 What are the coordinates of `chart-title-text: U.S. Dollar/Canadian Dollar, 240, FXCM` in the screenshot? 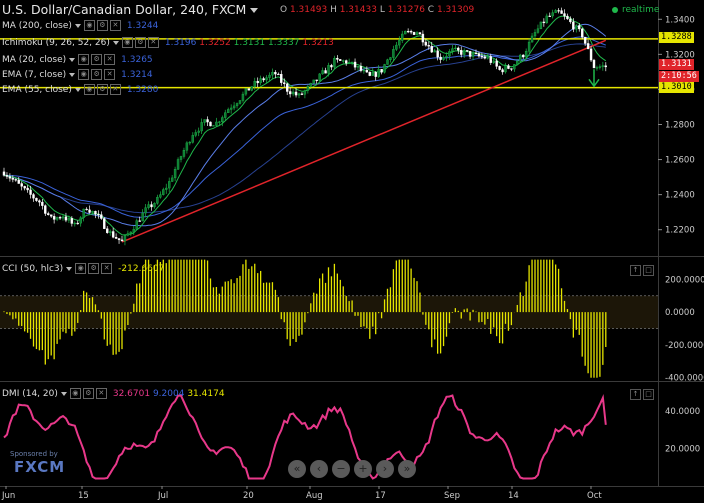 It's located at (124, 9).